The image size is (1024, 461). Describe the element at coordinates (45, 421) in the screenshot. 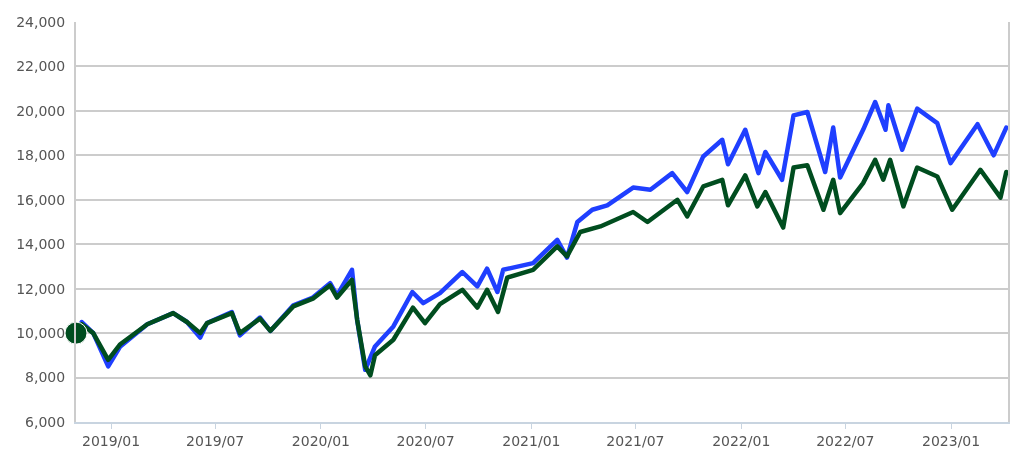

I see `y-tick-label: 6,000` at that location.